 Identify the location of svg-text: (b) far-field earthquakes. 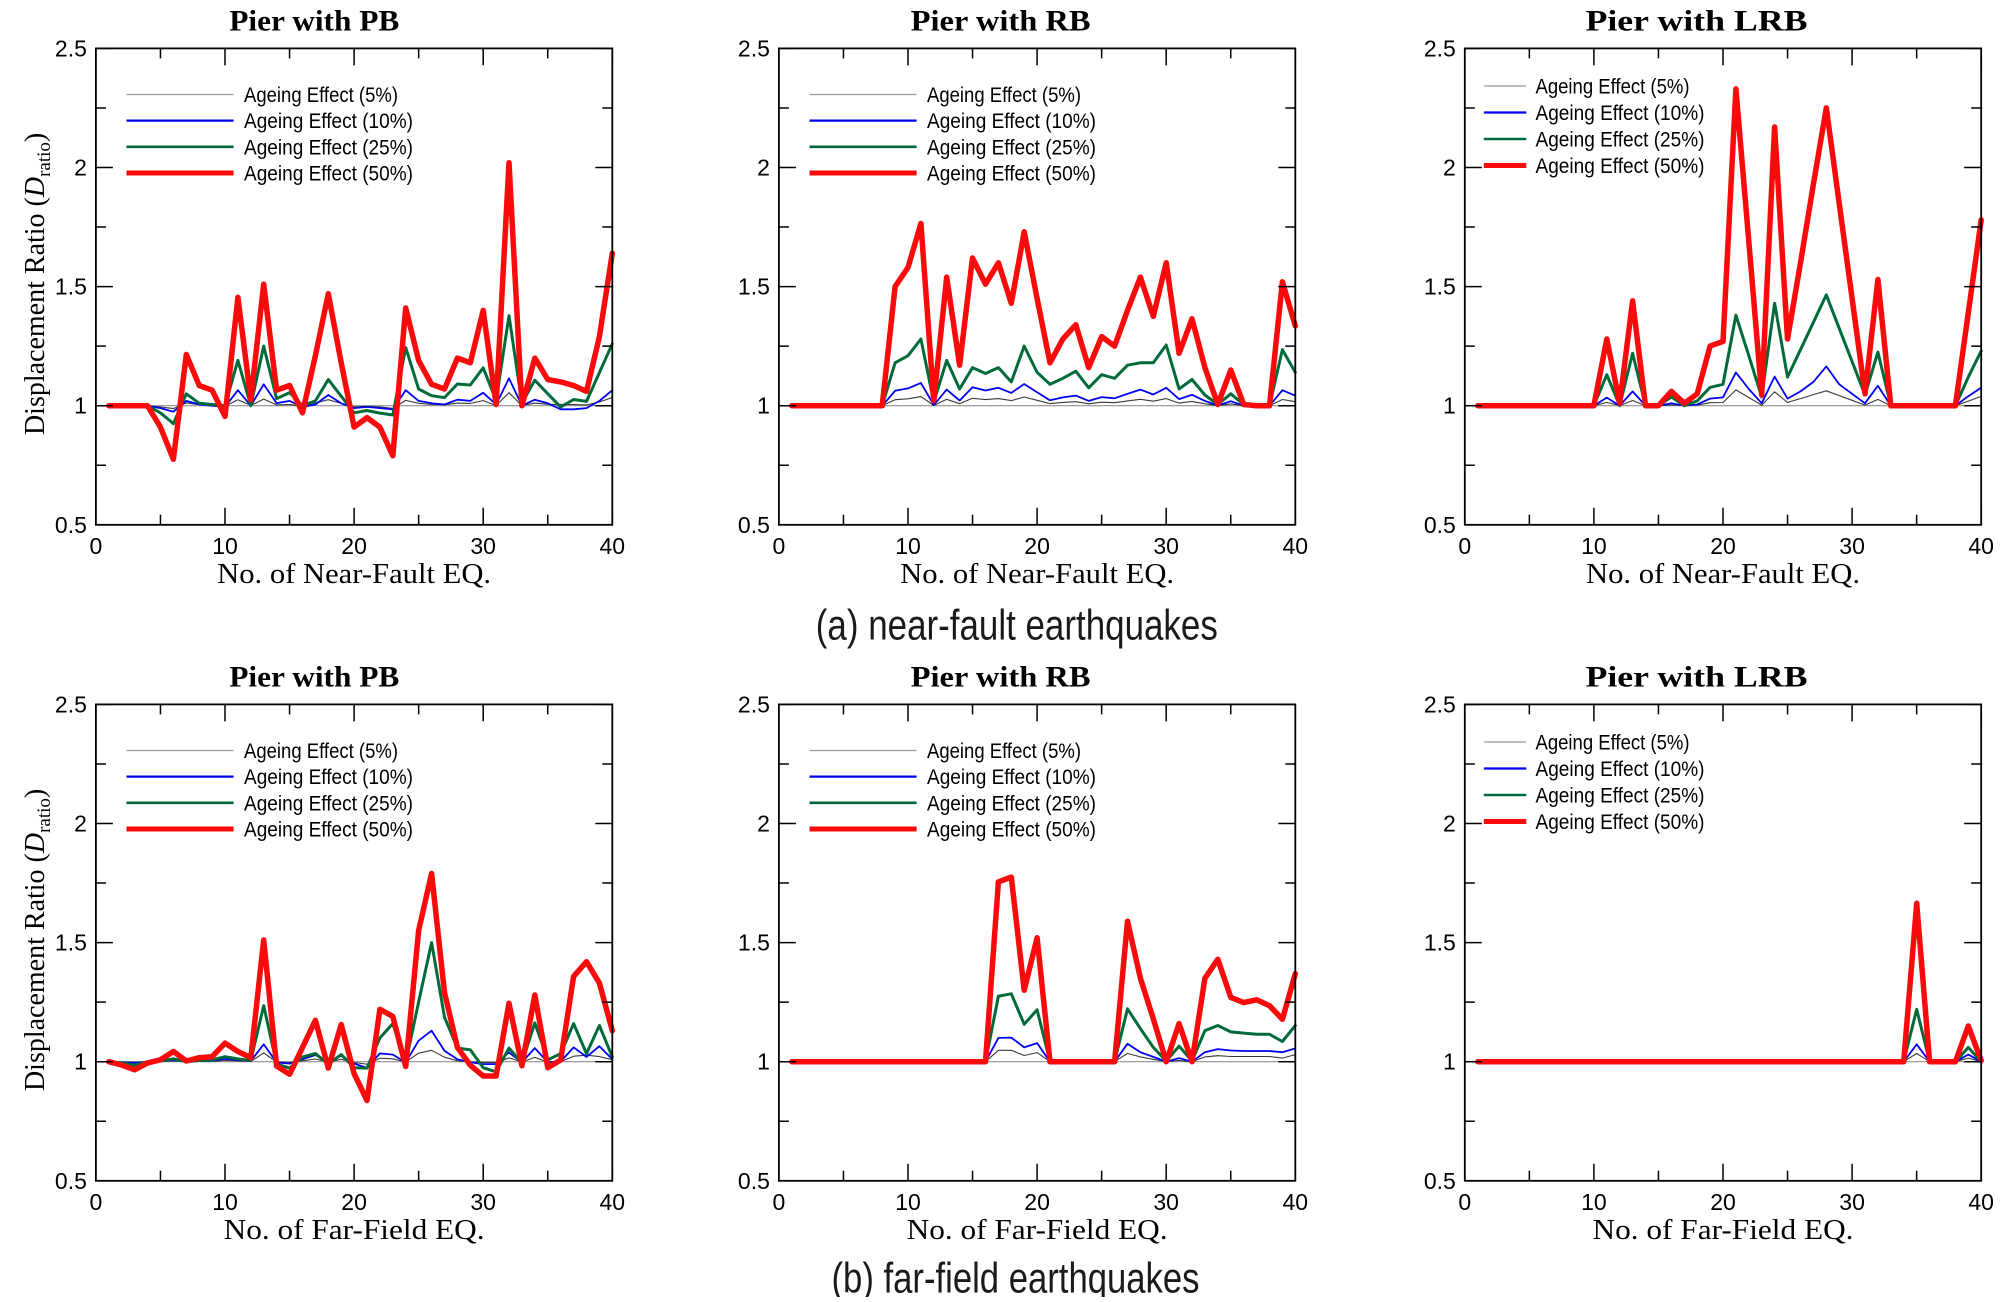
(1016, 1276).